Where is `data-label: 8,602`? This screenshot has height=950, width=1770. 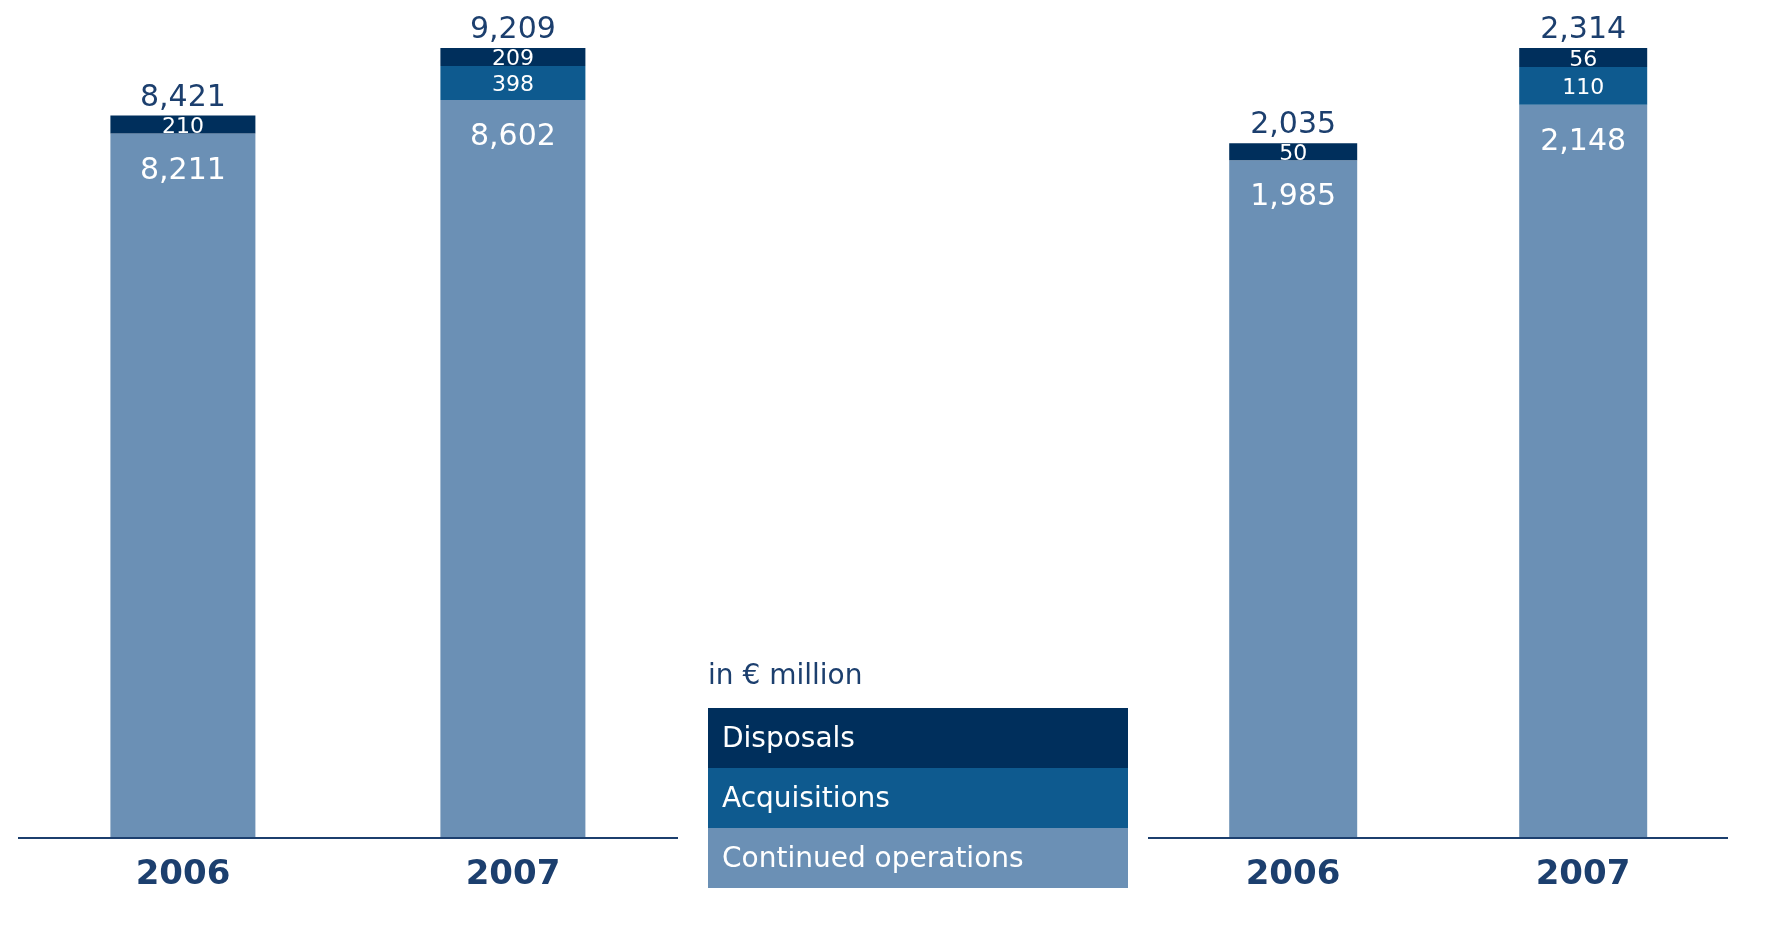
data-label: 8,602 is located at coordinates (512, 135).